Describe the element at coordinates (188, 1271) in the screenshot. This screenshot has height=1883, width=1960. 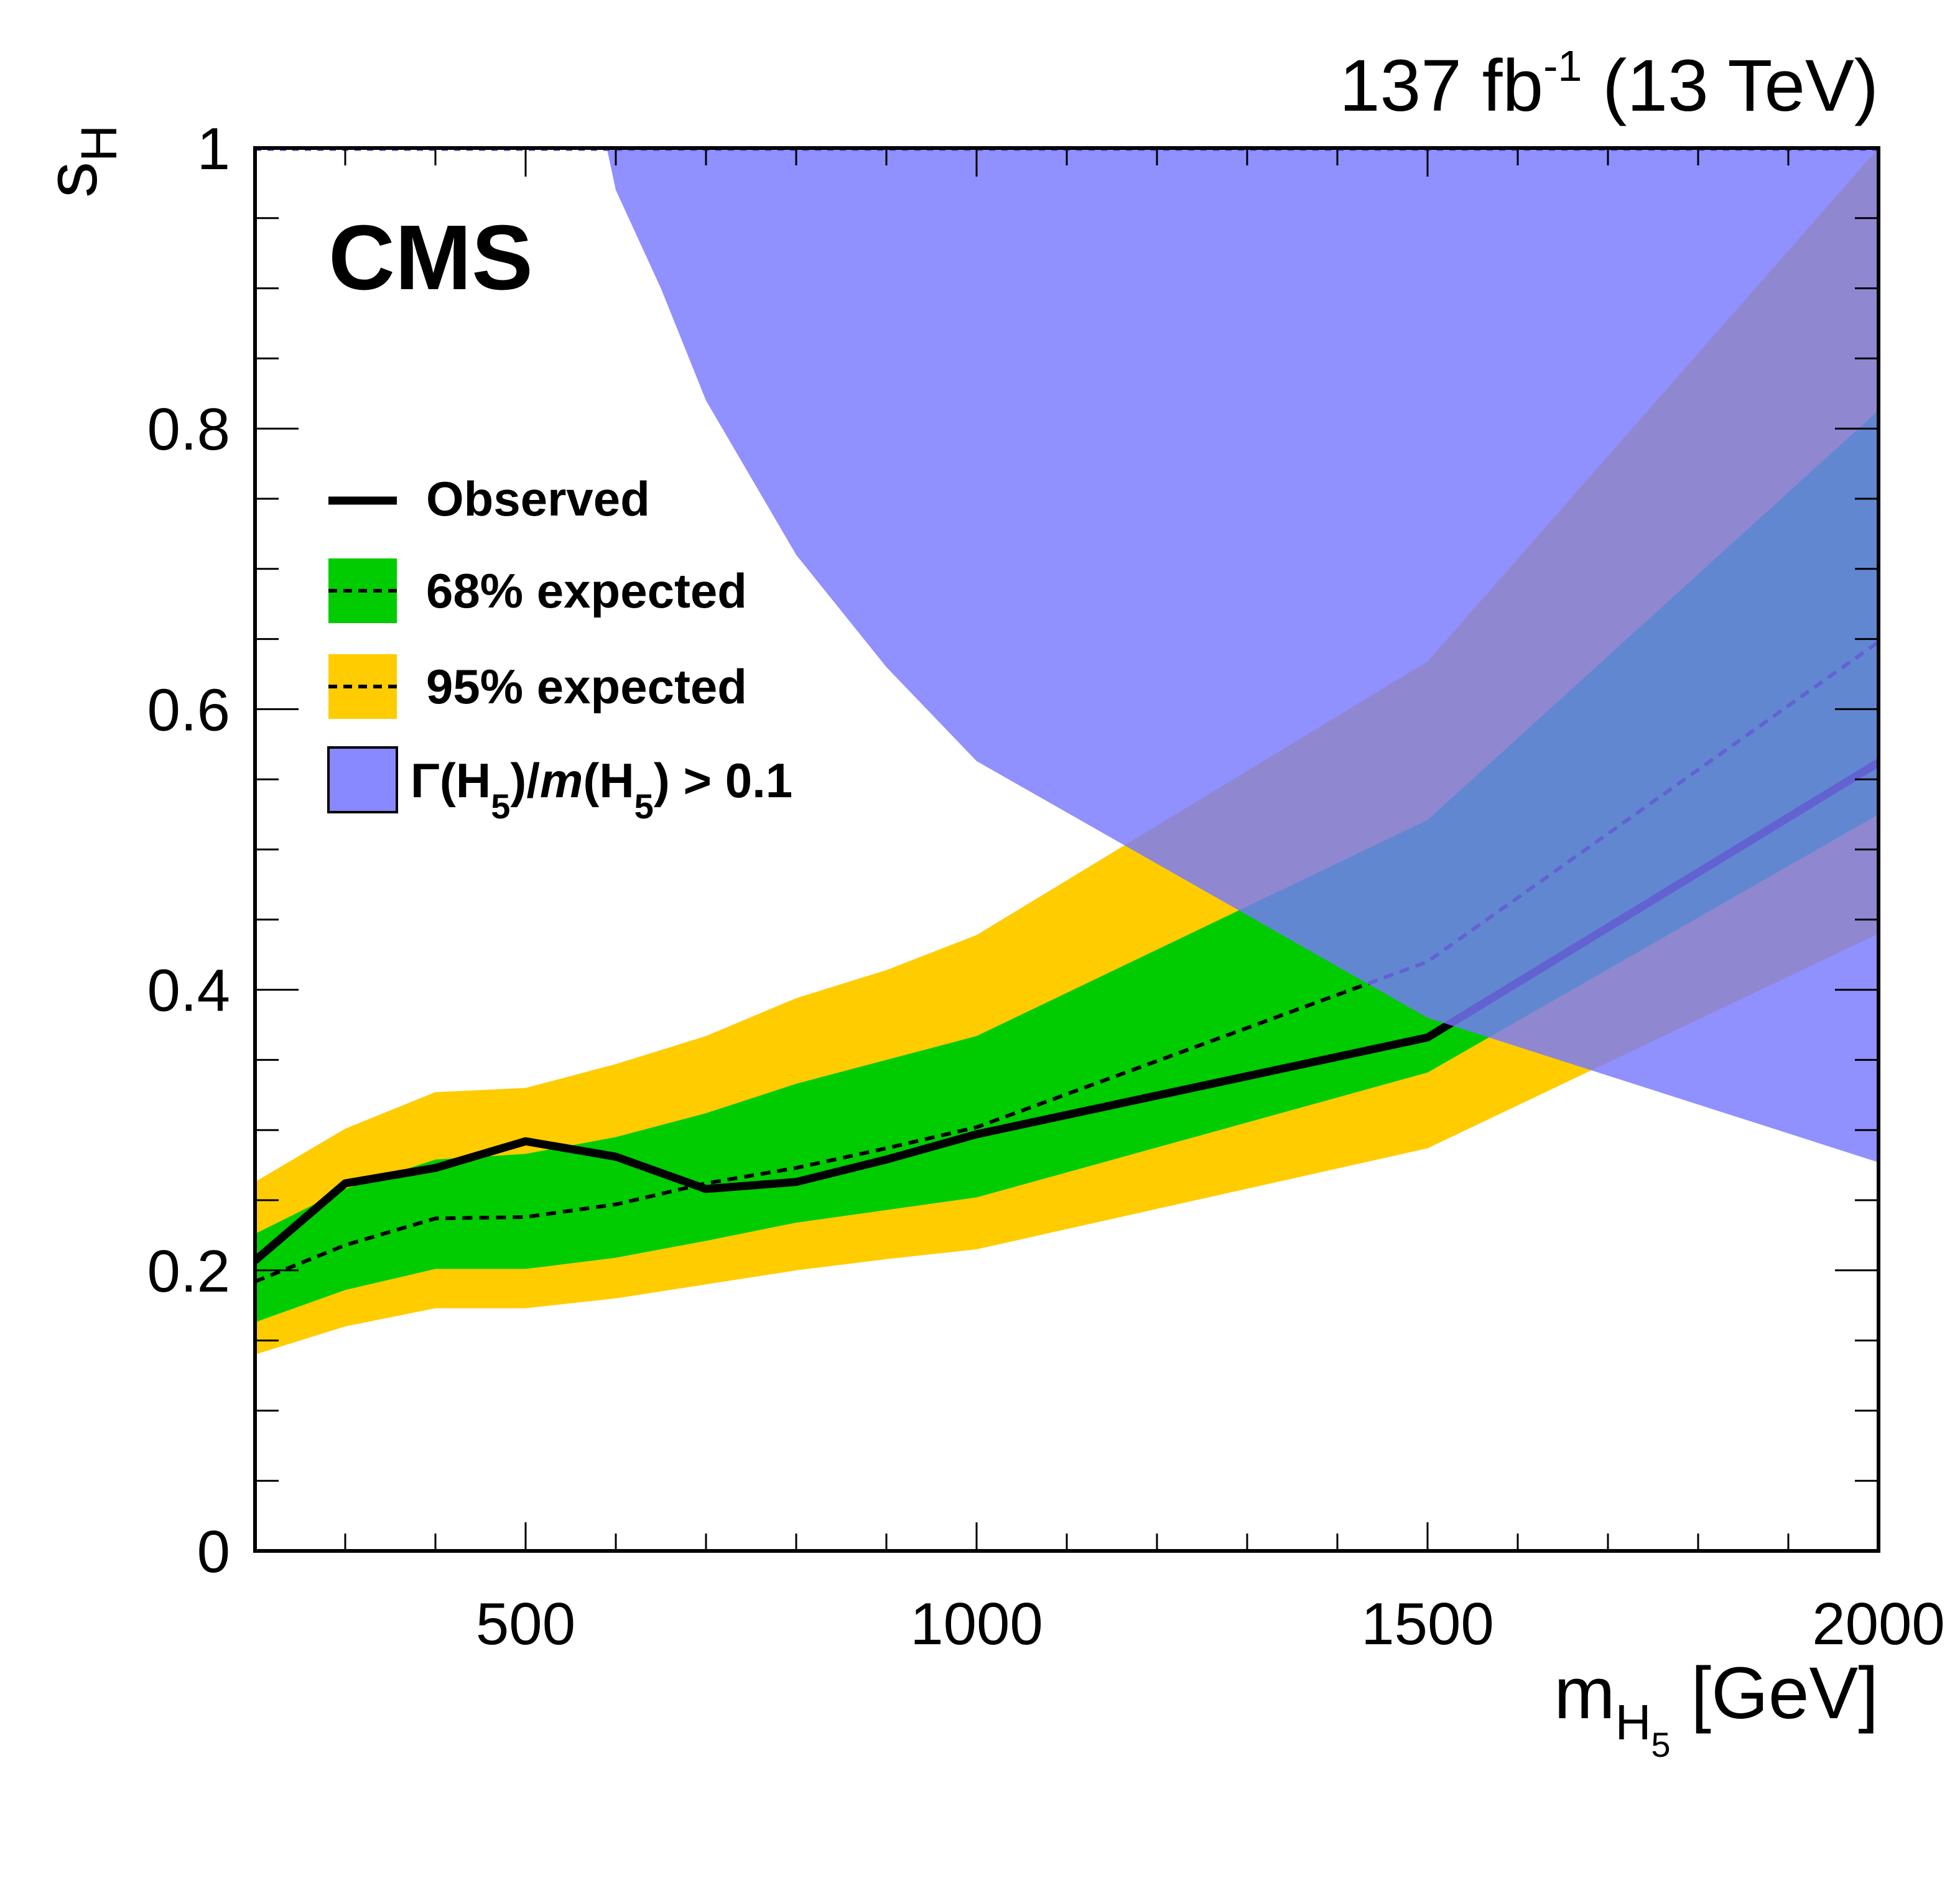
I see `y-tick-label: 0.2` at that location.